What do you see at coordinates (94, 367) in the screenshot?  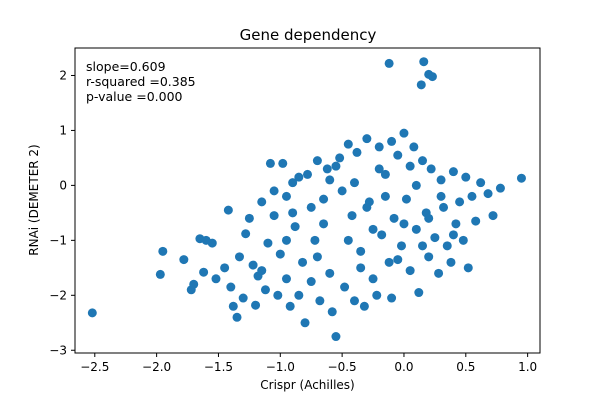 I see `x-tick-label: −2.5` at bounding box center [94, 367].